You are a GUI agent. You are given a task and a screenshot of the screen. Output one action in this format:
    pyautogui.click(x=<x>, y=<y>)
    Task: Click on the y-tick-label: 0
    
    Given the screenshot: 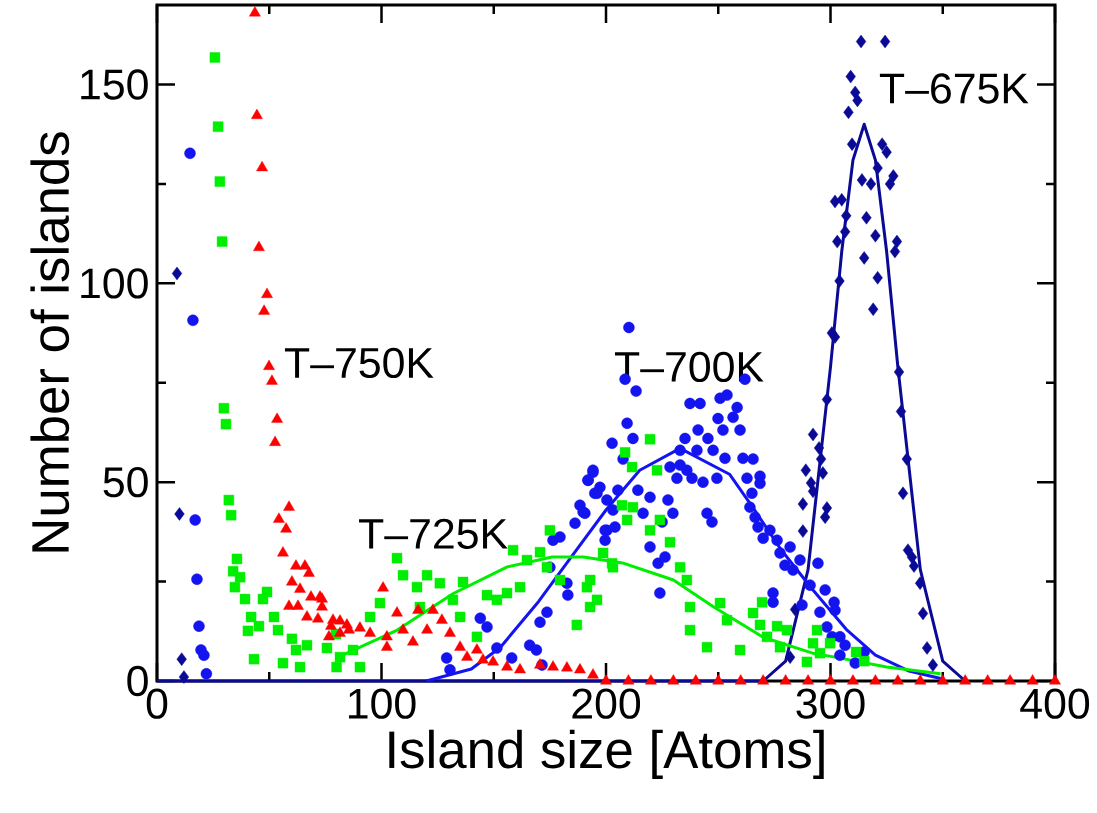 What is the action you would take?
    pyautogui.click(x=137, y=681)
    